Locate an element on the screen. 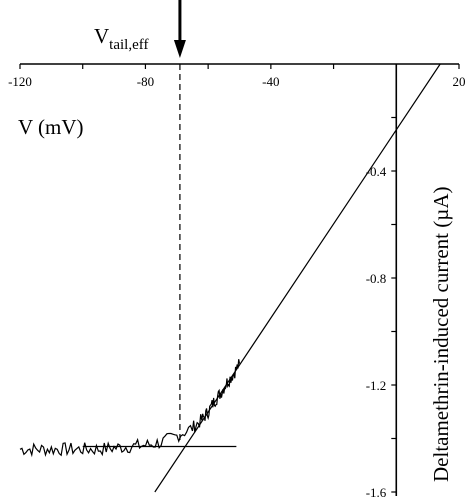  x-tick-label: -120 is located at coordinates (20, 81).